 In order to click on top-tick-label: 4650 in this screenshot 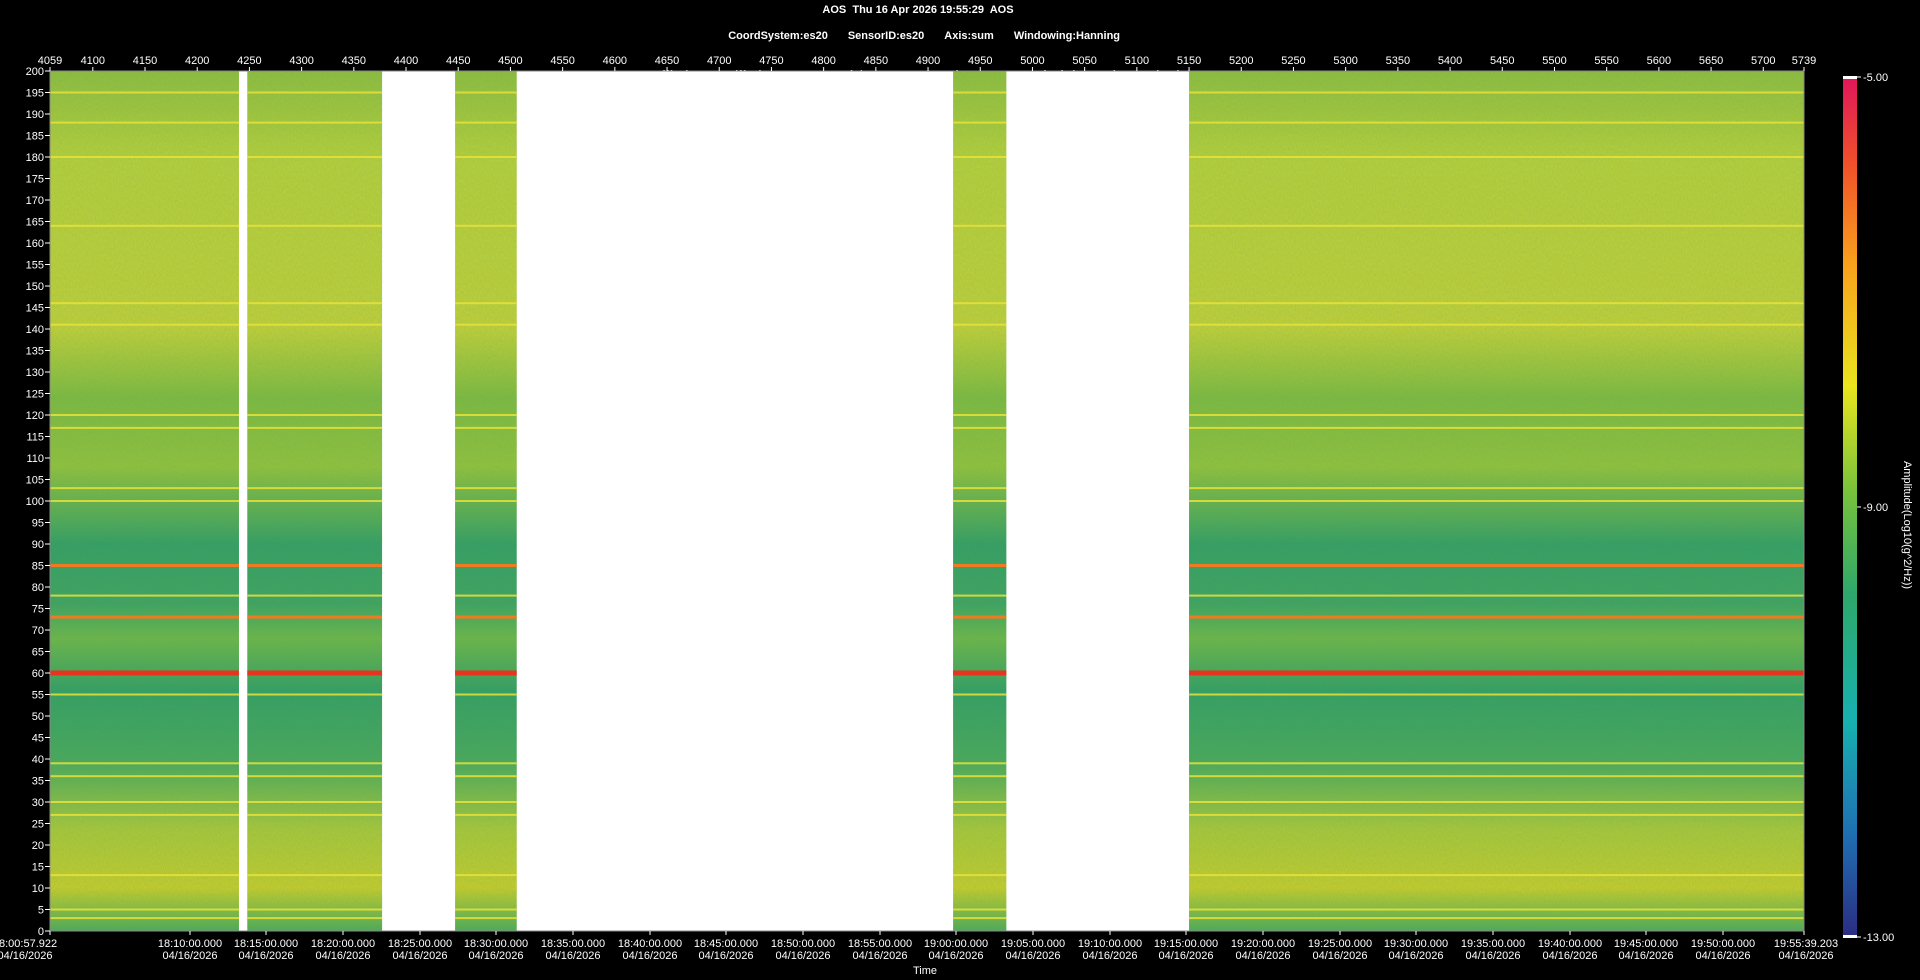, I will do `click(667, 61)`.